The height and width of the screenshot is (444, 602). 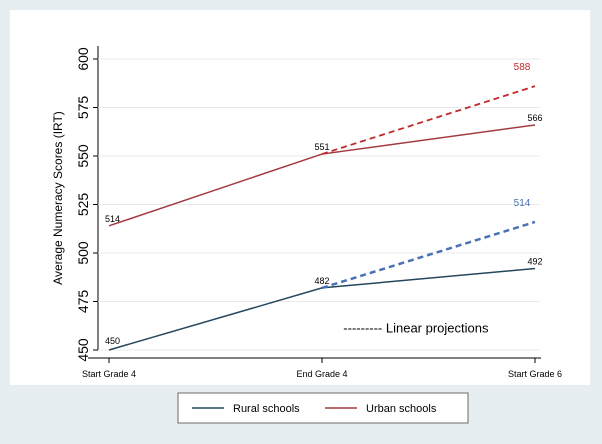 I want to click on x-tick-label: Start Grade 4, so click(x=109, y=374).